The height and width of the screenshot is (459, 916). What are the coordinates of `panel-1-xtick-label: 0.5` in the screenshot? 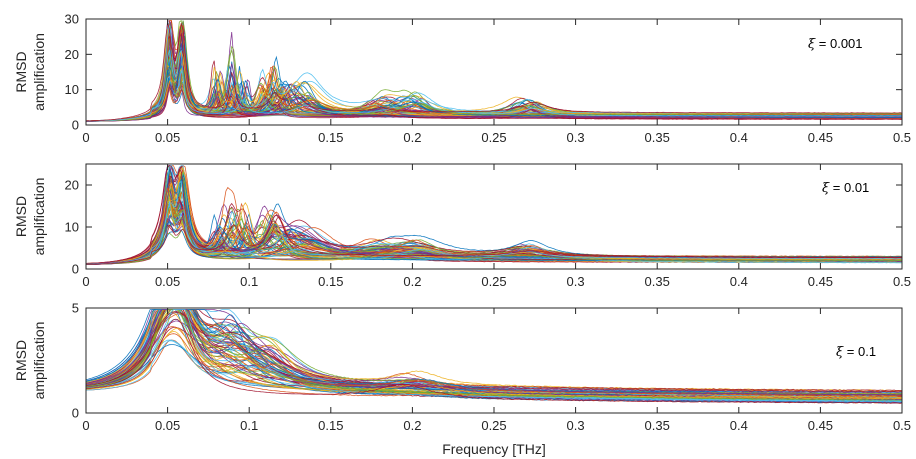 It's located at (902, 137).